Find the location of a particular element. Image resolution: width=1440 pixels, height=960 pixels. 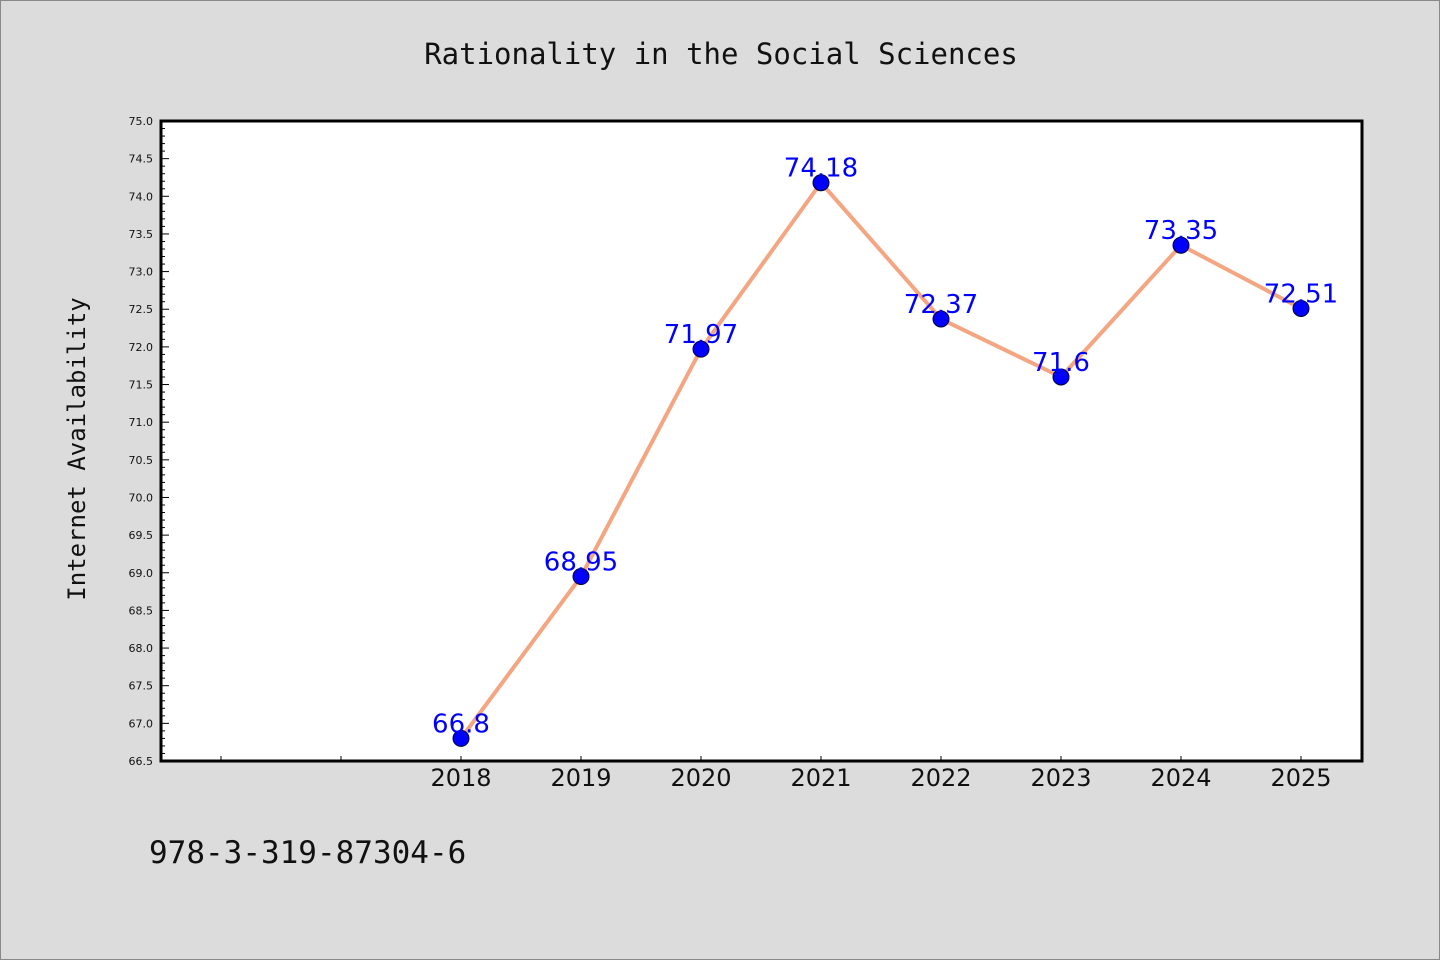

y-tick-label: 73.5 is located at coordinates (141, 234).